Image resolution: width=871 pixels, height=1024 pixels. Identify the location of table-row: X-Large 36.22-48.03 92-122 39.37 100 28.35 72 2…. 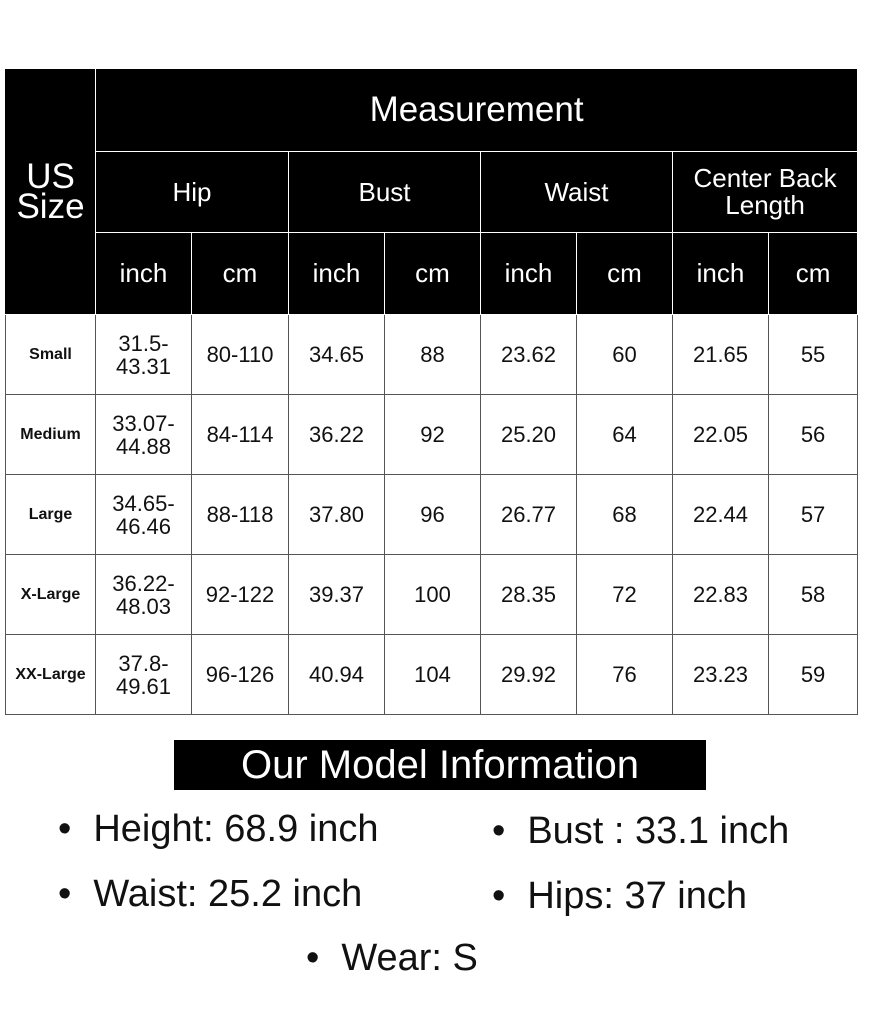
(432, 594).